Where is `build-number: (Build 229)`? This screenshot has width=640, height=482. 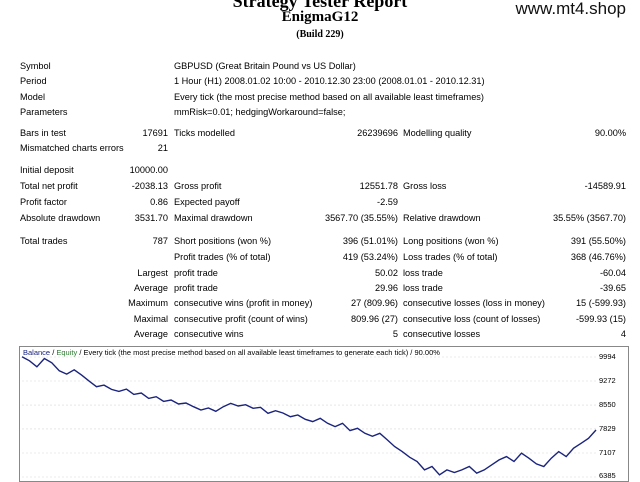 build-number: (Build 229) is located at coordinates (320, 34).